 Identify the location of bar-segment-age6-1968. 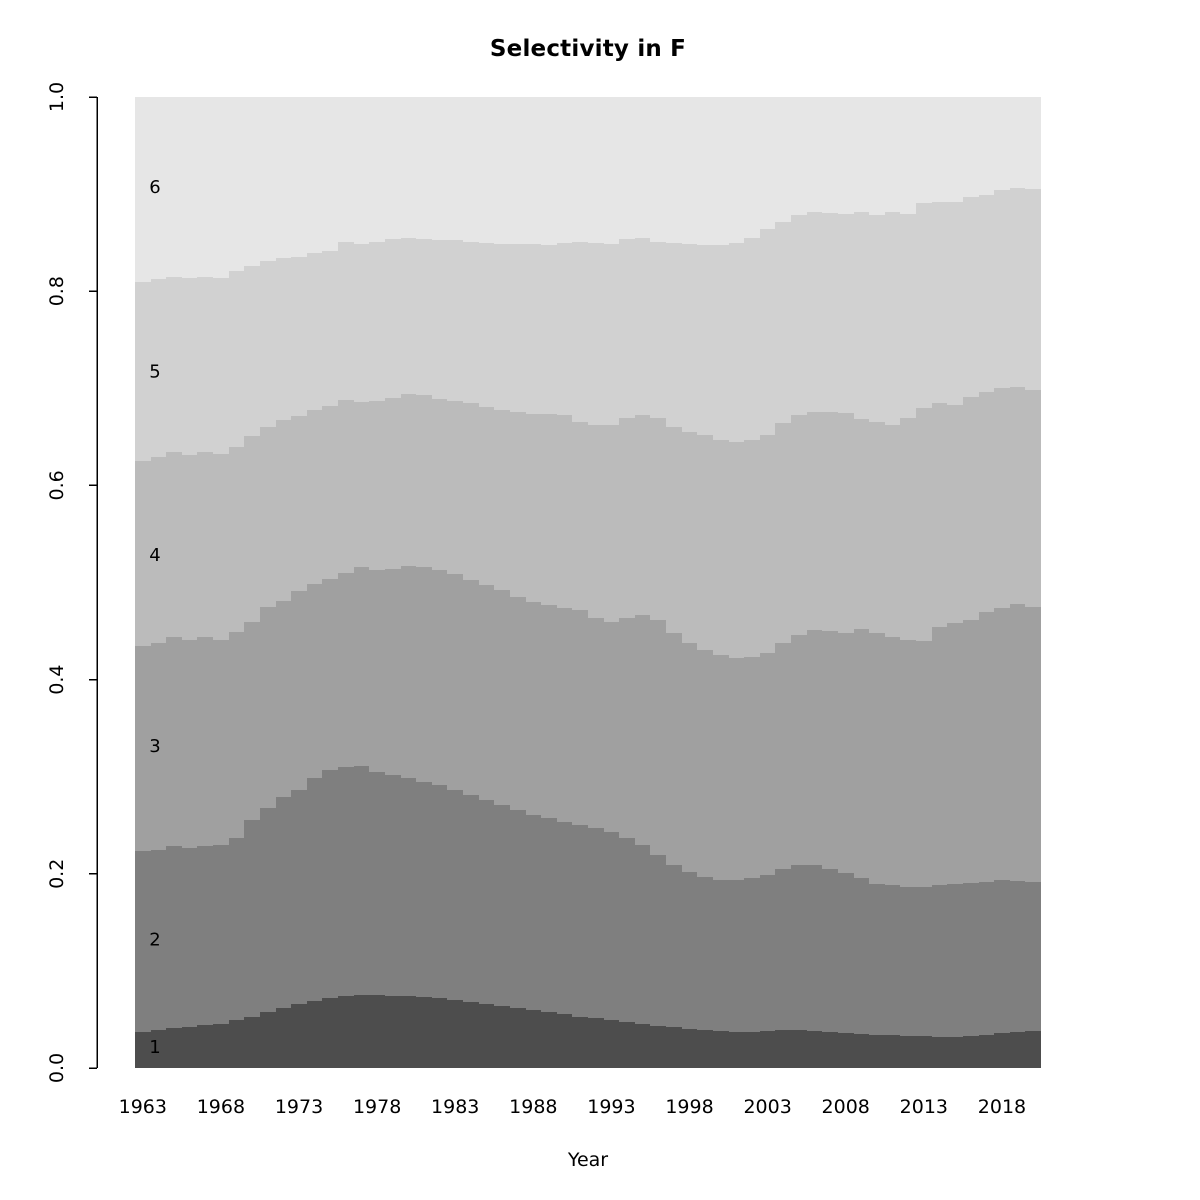
(221, 187).